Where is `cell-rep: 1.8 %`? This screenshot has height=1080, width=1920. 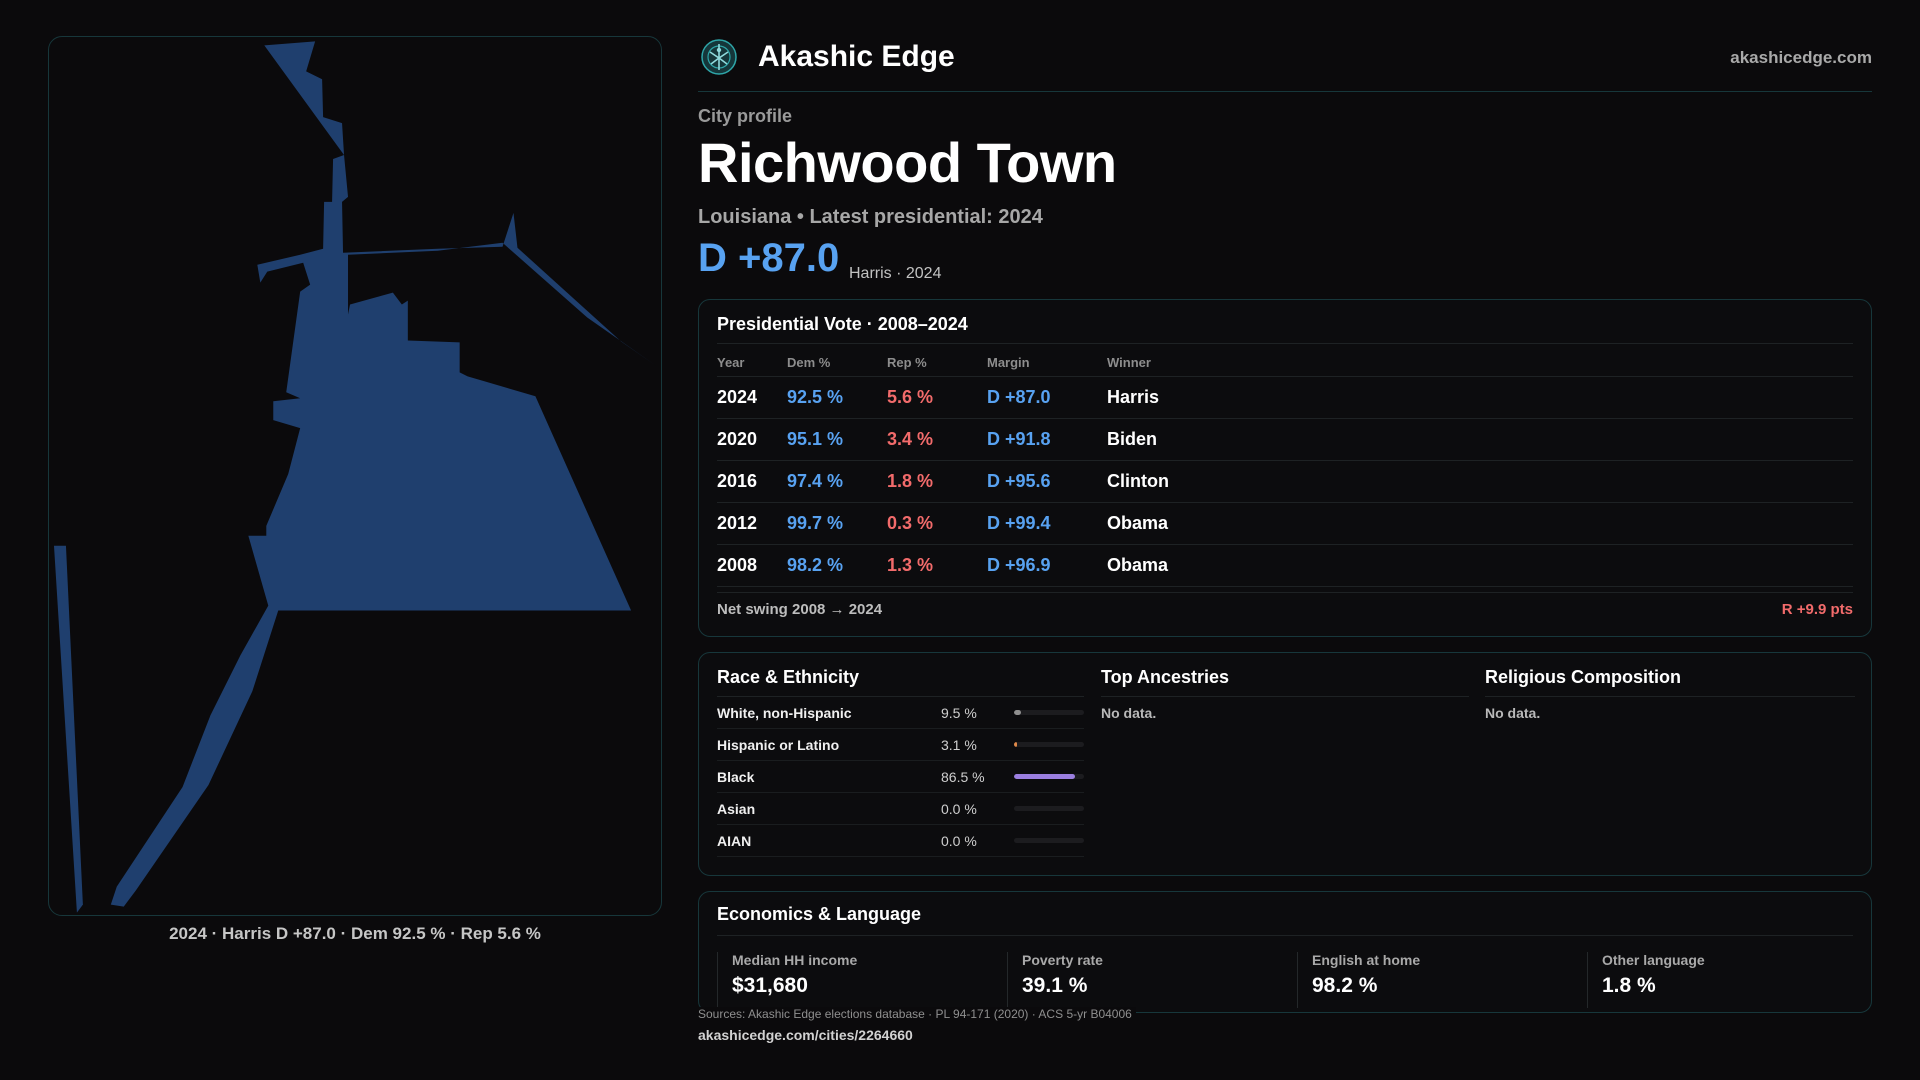
cell-rep: 1.8 % is located at coordinates (937, 481).